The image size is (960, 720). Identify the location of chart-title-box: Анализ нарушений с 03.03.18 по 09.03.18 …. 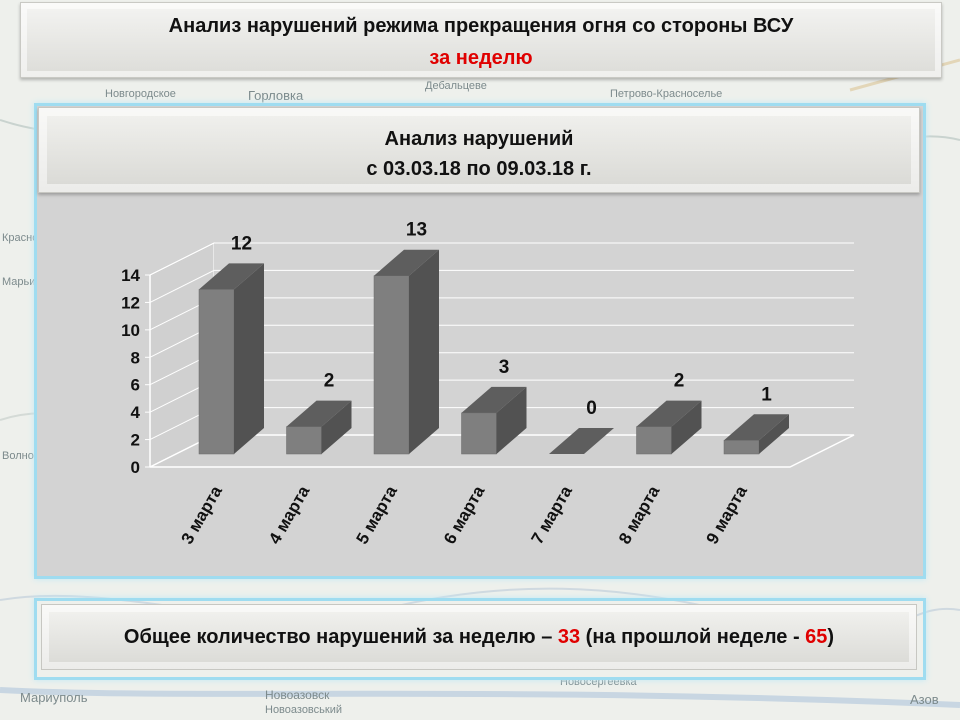
(479, 150).